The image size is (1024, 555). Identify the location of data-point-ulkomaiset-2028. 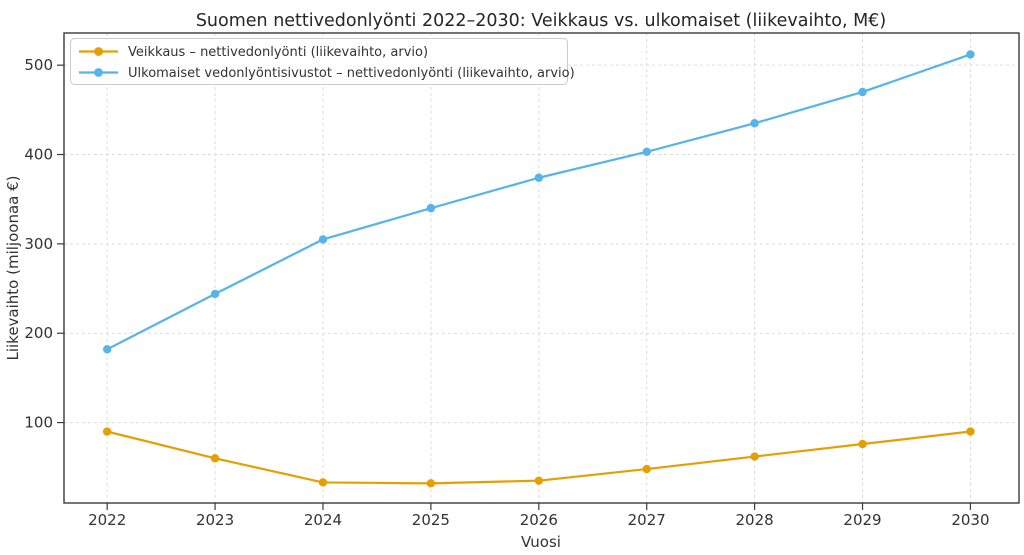
(754, 123).